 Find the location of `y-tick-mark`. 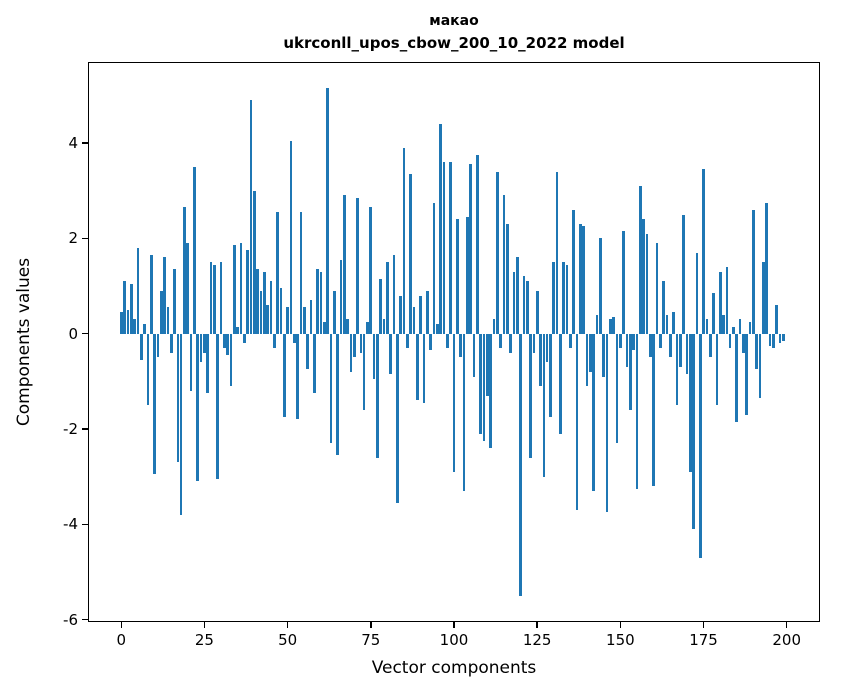

y-tick-mark is located at coordinates (85, 143).